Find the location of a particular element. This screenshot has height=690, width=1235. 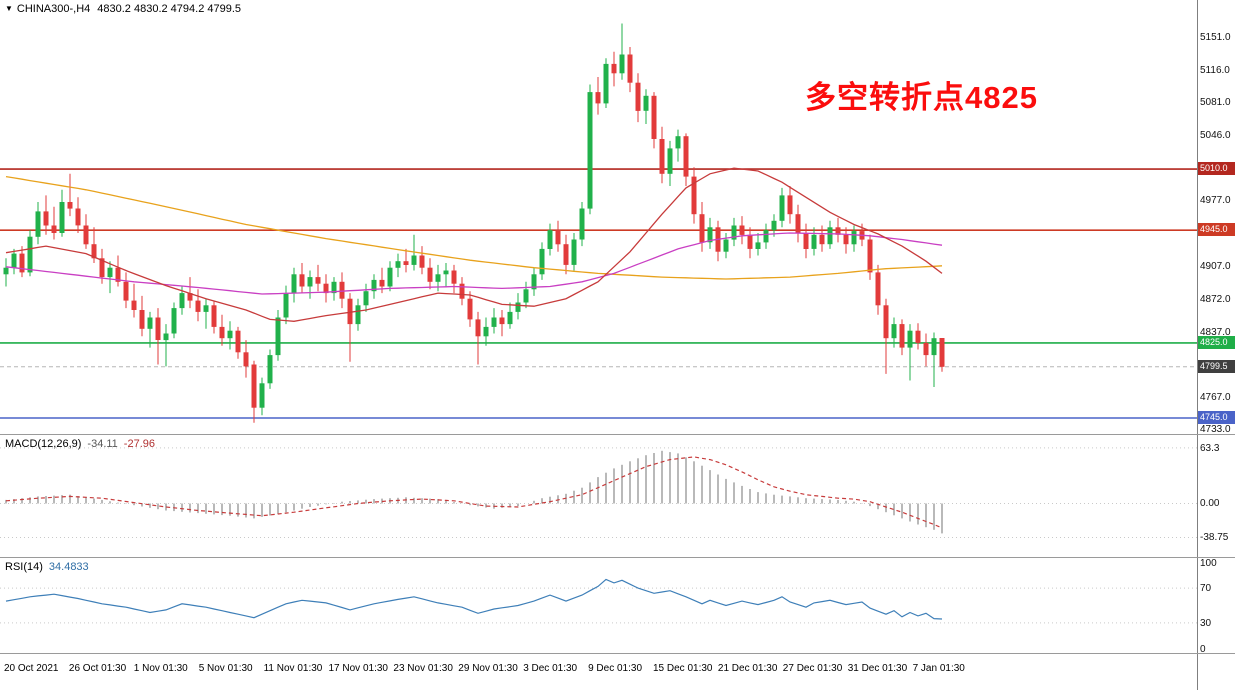

time-axis-label: 9 Dec 01:30 is located at coordinates (615, 668).